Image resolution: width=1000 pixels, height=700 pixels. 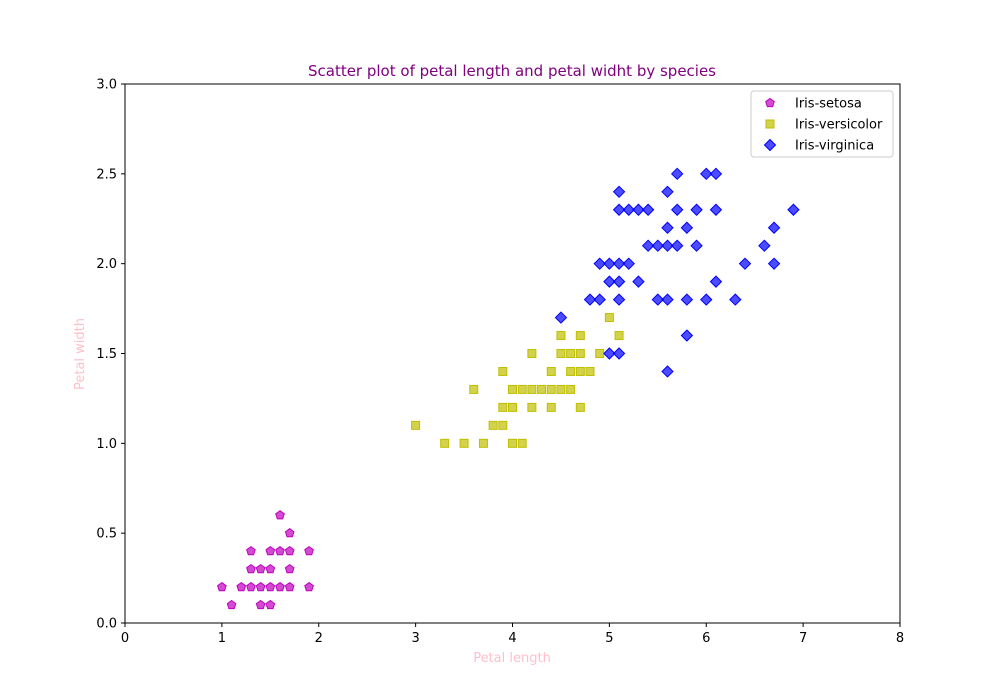 I want to click on x-tick-label: 7, so click(x=803, y=638).